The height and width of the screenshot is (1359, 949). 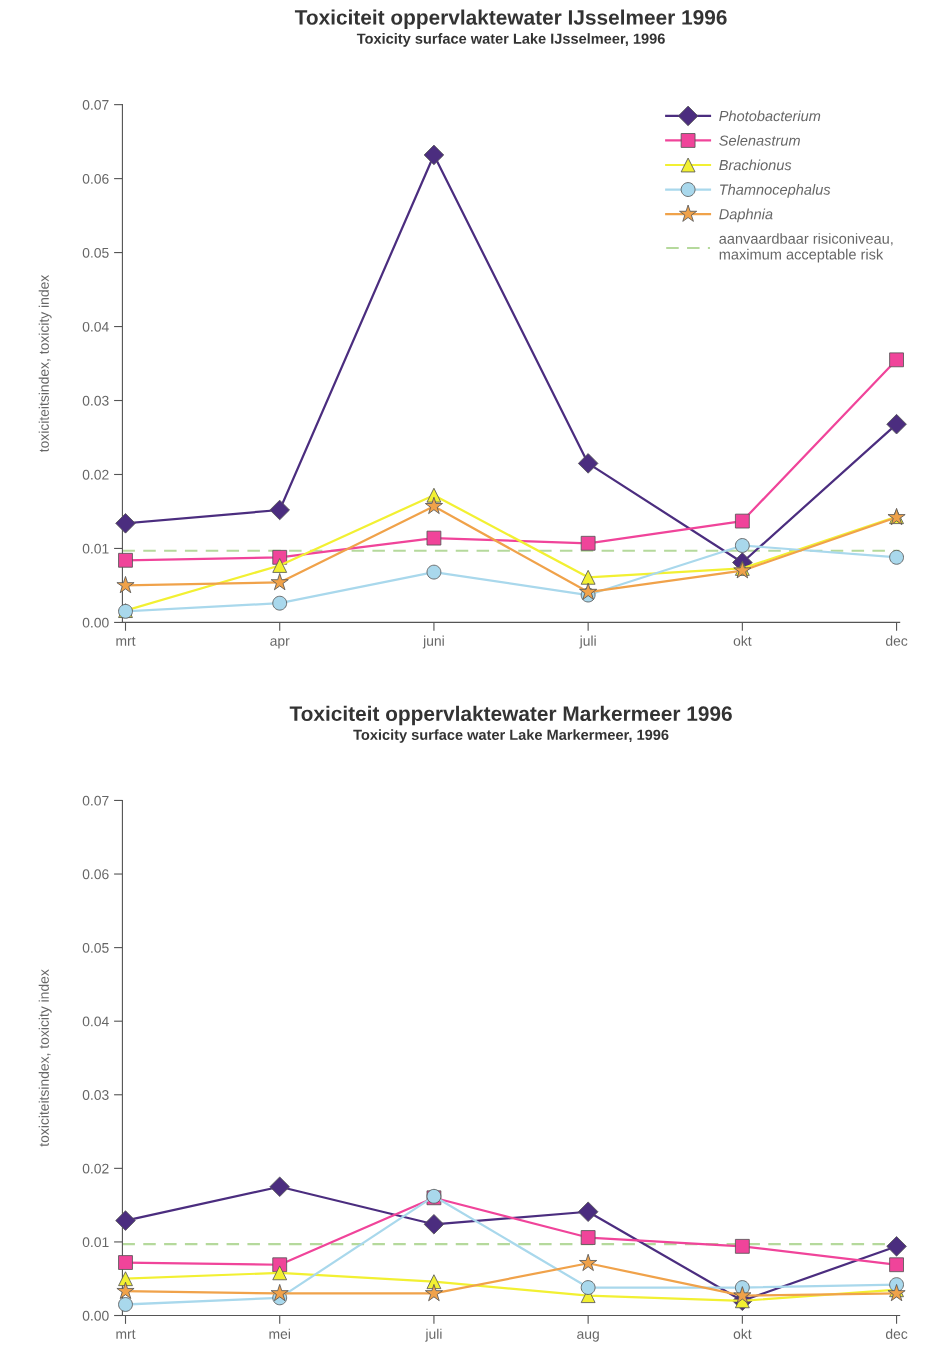 What do you see at coordinates (510, 40) in the screenshot?
I see `chart-subtitle: Toxicity surface water Lake IJsselmeer, 1996` at bounding box center [510, 40].